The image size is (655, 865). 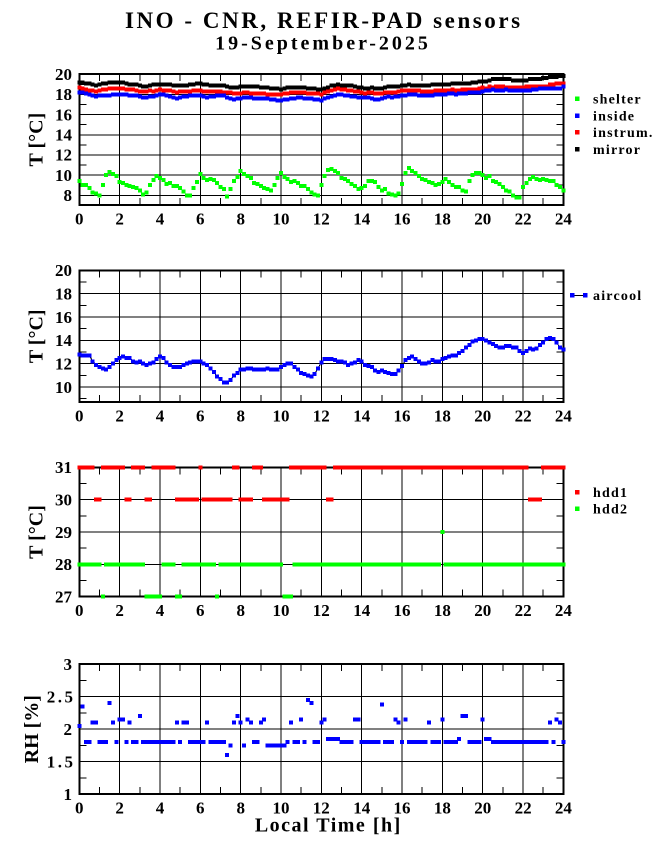 What do you see at coordinates (617, 100) in the screenshot?
I see `svg-text: shelter` at bounding box center [617, 100].